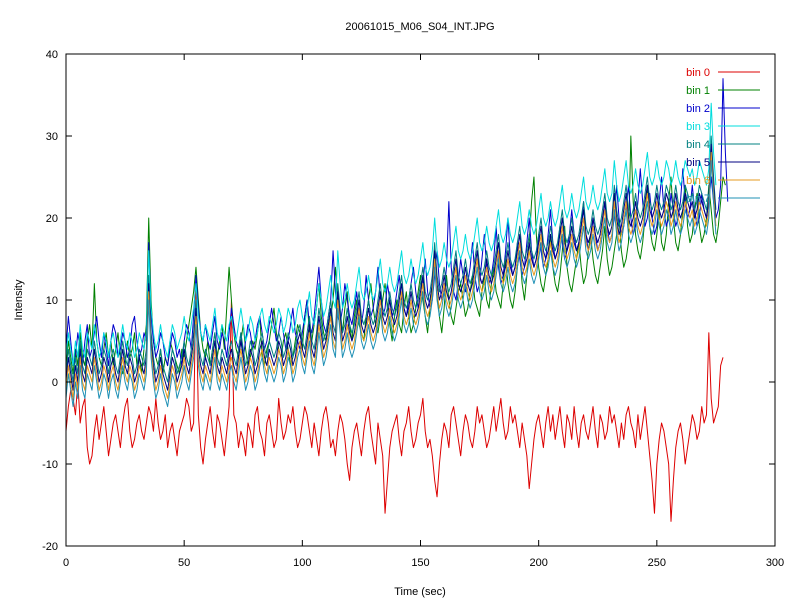  Describe the element at coordinates (55, 383) in the screenshot. I see `y-tick-label: 0` at that location.